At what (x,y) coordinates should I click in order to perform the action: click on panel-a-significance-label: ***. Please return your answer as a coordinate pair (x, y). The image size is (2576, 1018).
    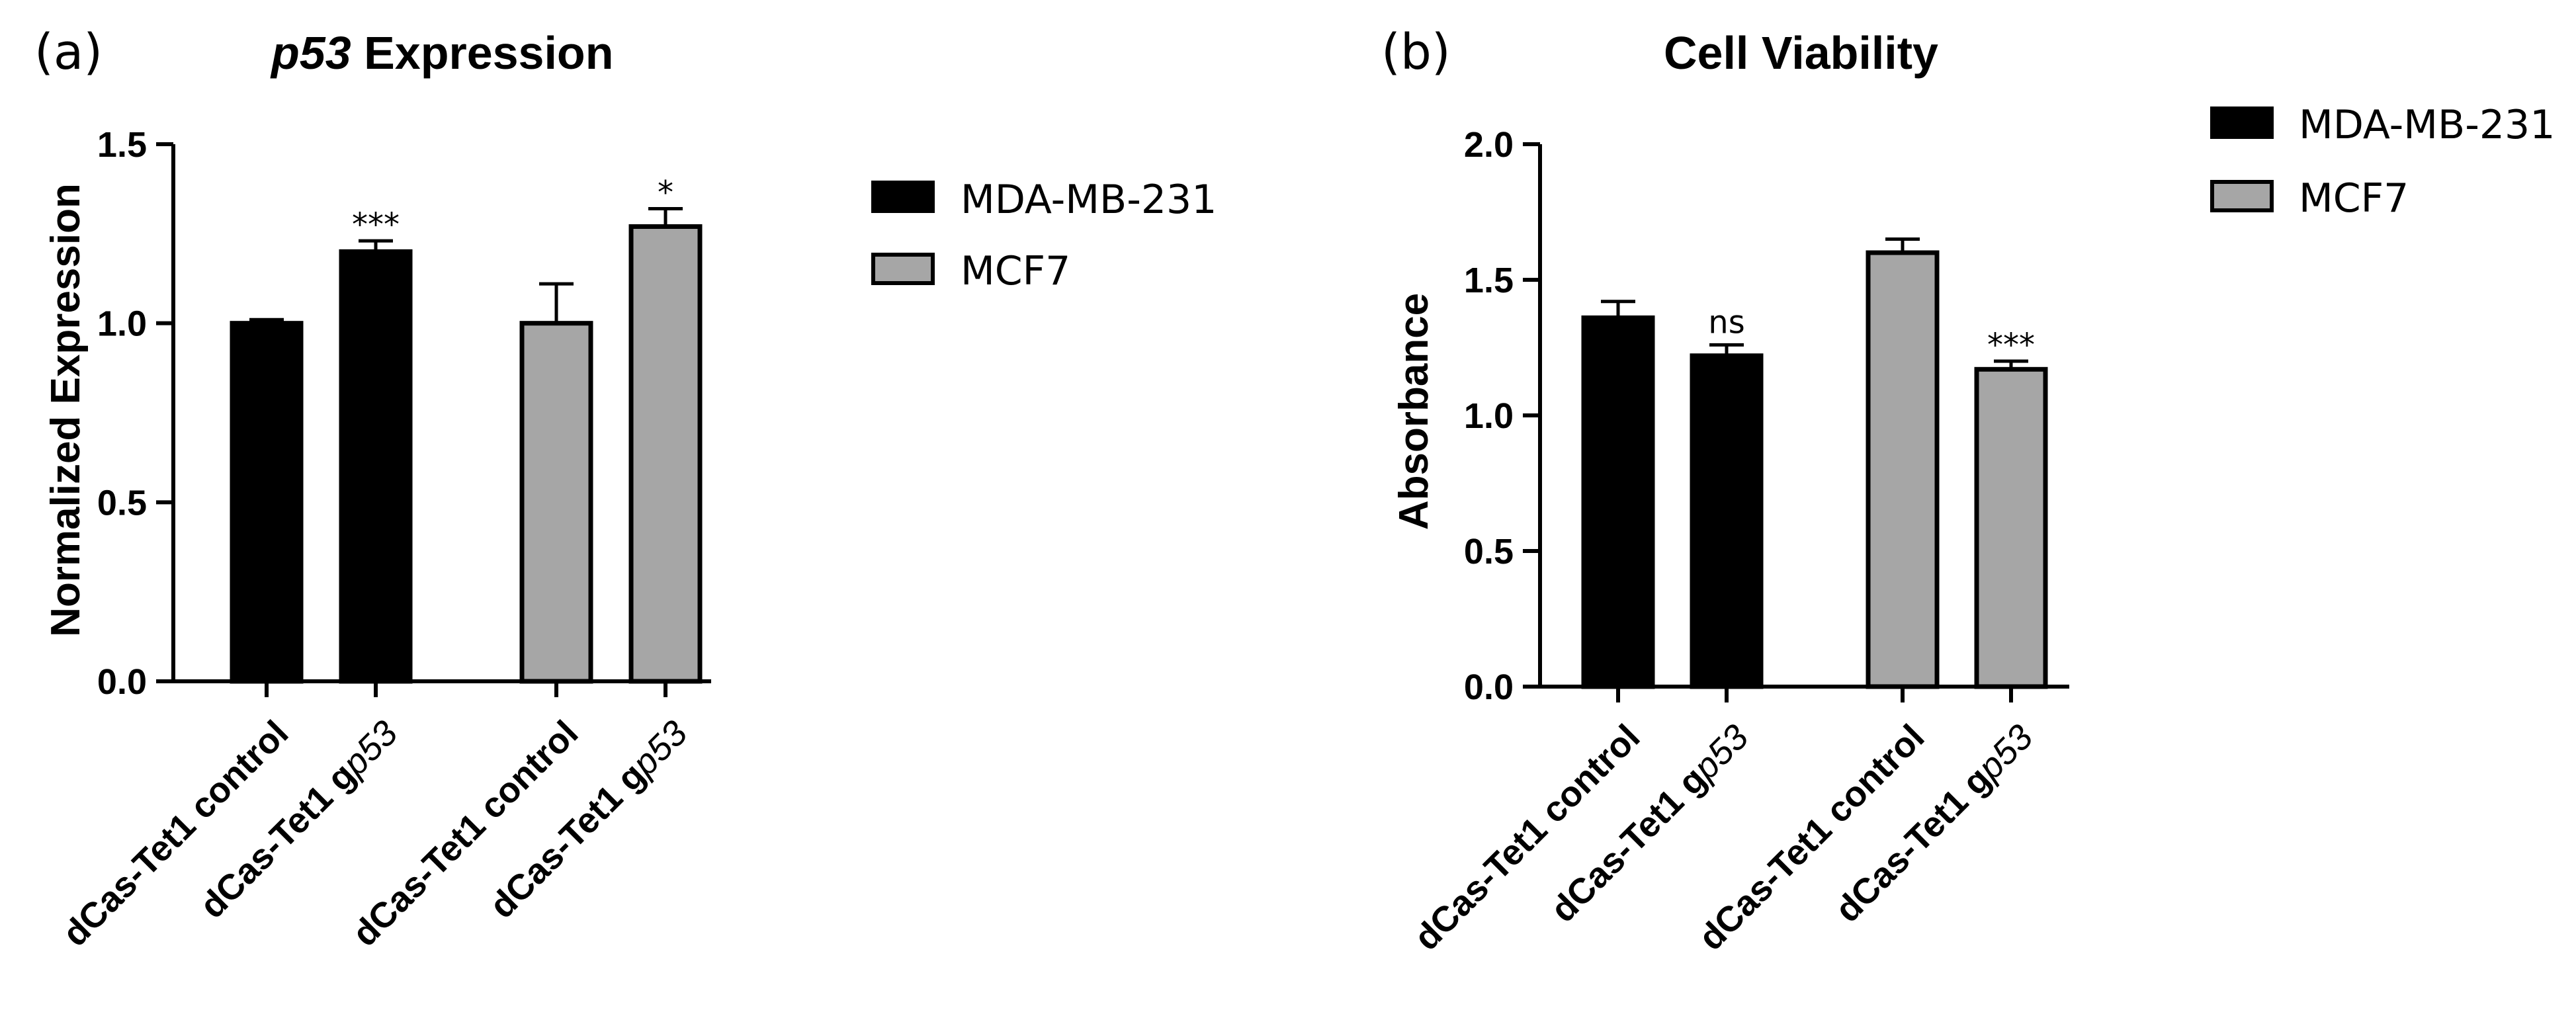
    Looking at the image, I should click on (376, 224).